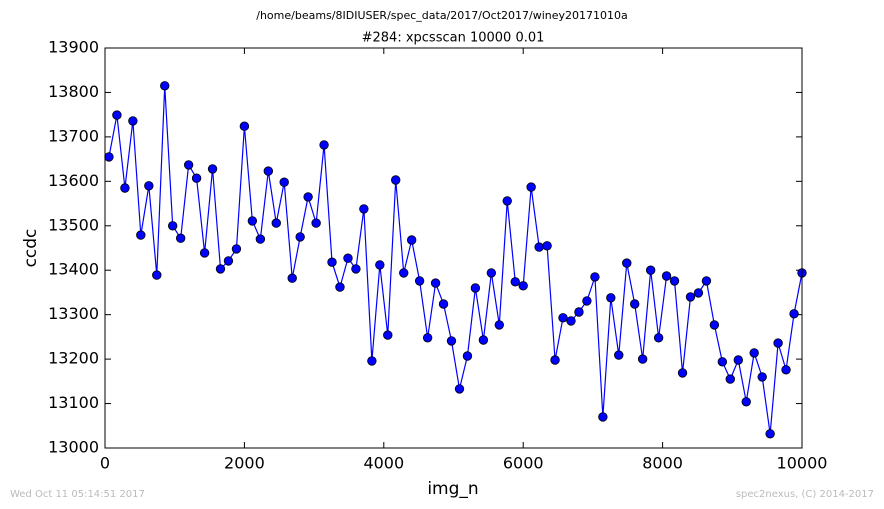 The height and width of the screenshot is (509, 884). Describe the element at coordinates (802, 463) in the screenshot. I see `x-tick-label: 10000` at that location.